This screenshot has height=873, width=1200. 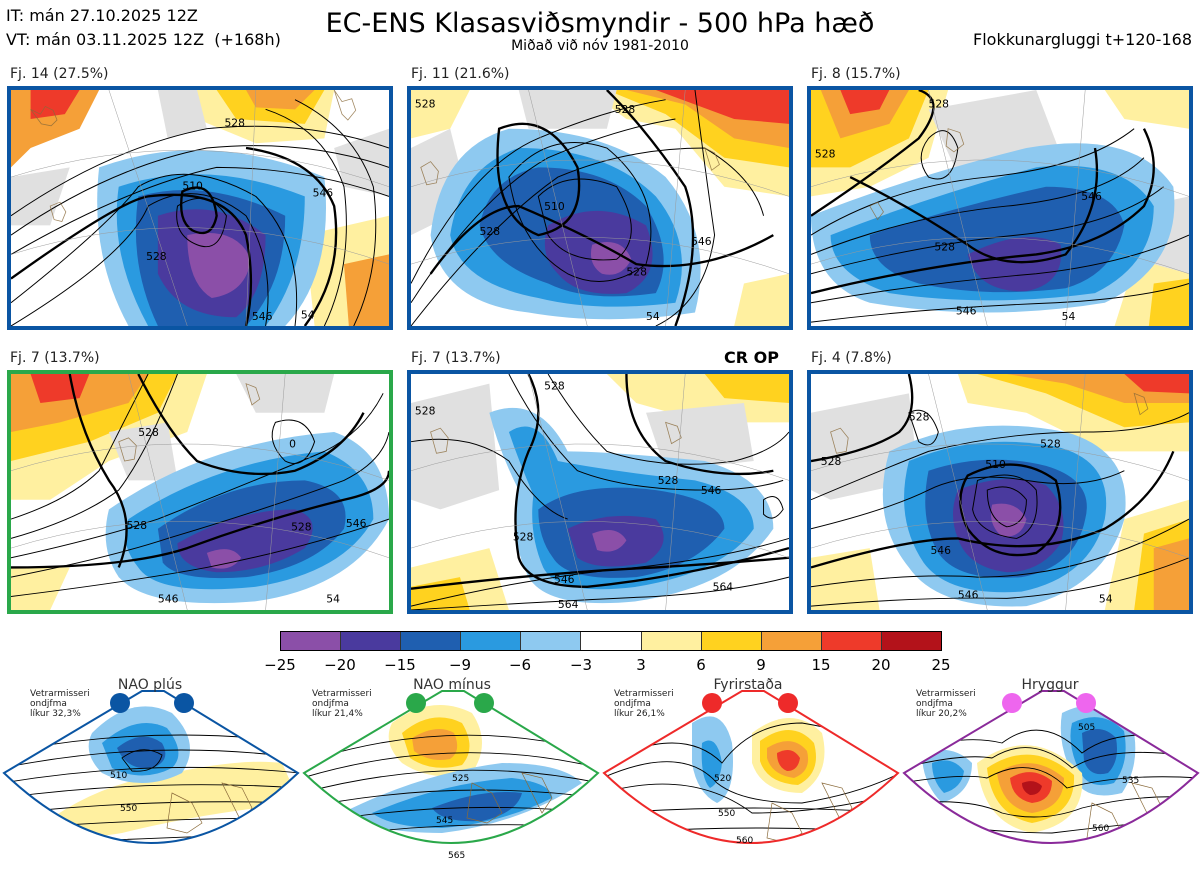 I want to click on regime-1-contour: 550, so click(x=128, y=809).